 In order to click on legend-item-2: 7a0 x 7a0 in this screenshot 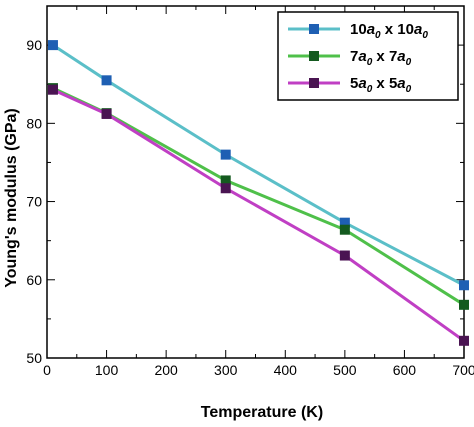, I will do `click(350, 58)`.